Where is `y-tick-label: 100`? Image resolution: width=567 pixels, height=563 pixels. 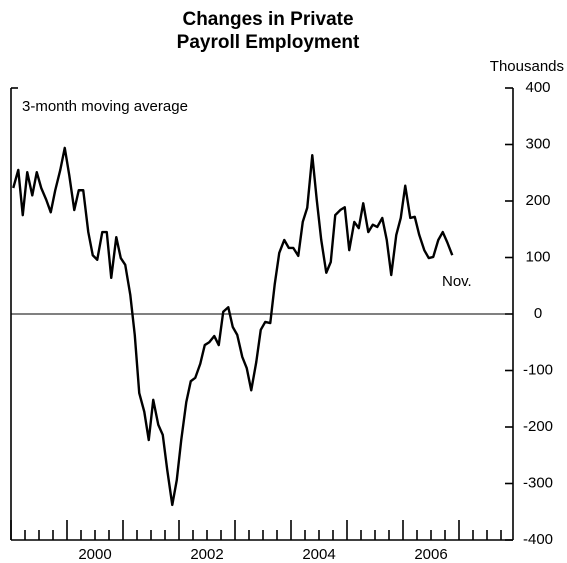 y-tick-label: 100 is located at coordinates (537, 256).